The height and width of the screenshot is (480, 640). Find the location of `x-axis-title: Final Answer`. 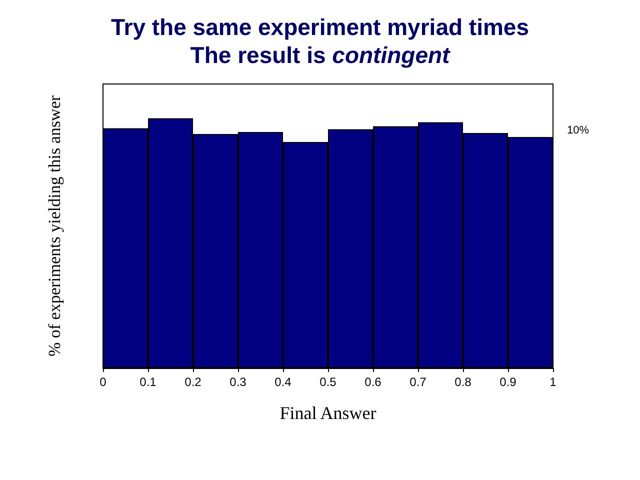

x-axis-title: Final Answer is located at coordinates (328, 413).